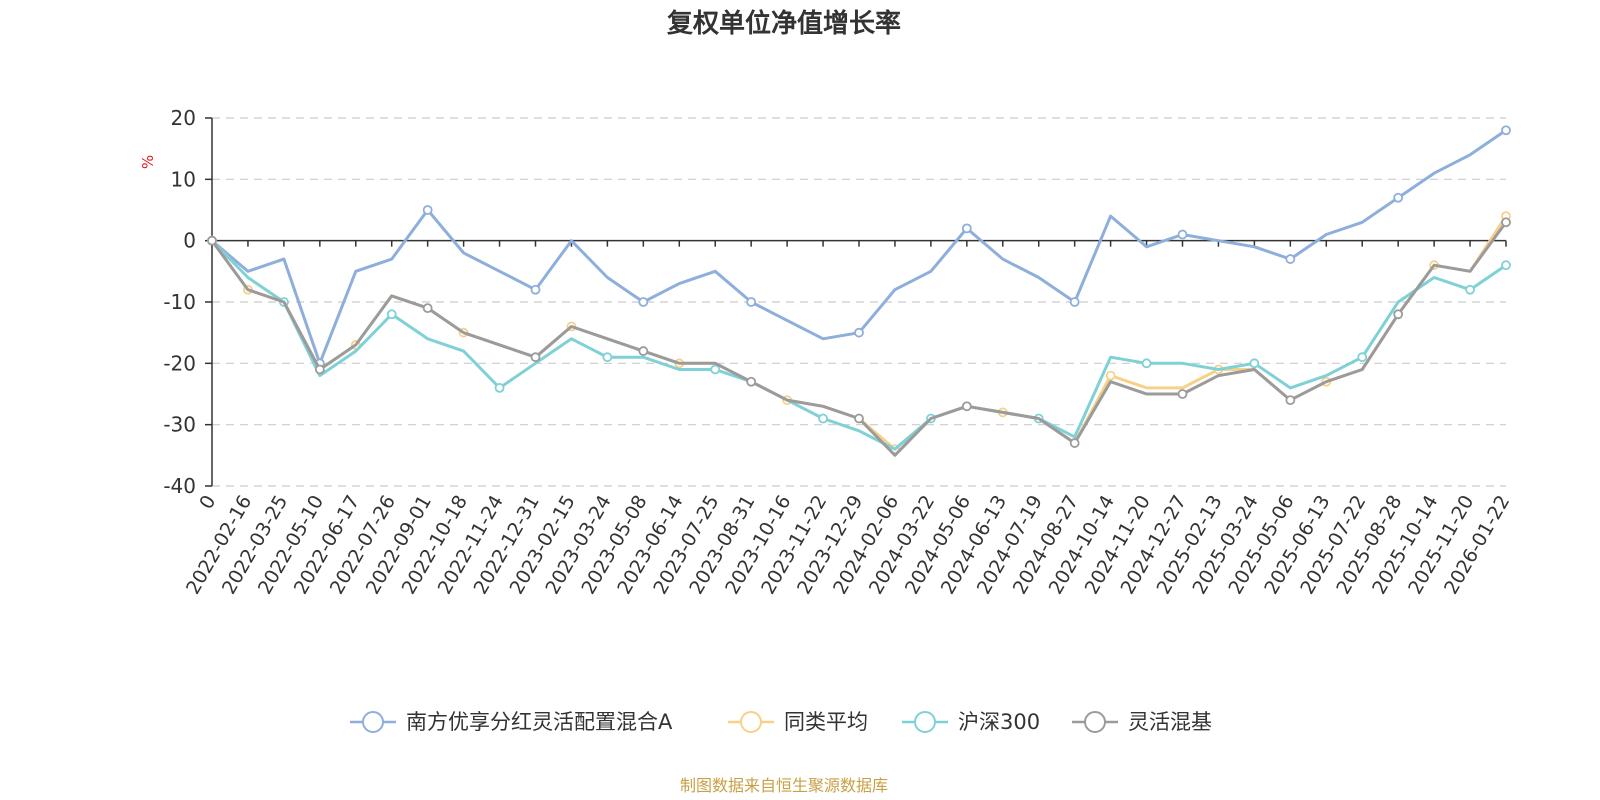 This screenshot has height=800, width=1600. Describe the element at coordinates (784, 23) in the screenshot. I see `chart-title: 复权单位净值增长率` at that location.